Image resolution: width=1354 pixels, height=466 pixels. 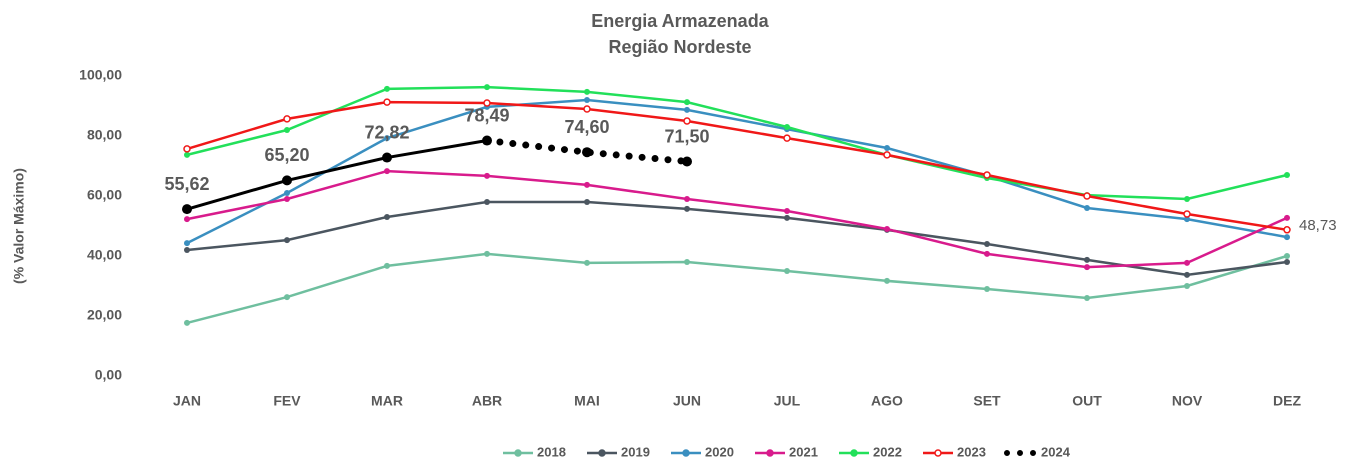 What do you see at coordinates (887, 451) in the screenshot?
I see `legend-label: 2022` at bounding box center [887, 451].